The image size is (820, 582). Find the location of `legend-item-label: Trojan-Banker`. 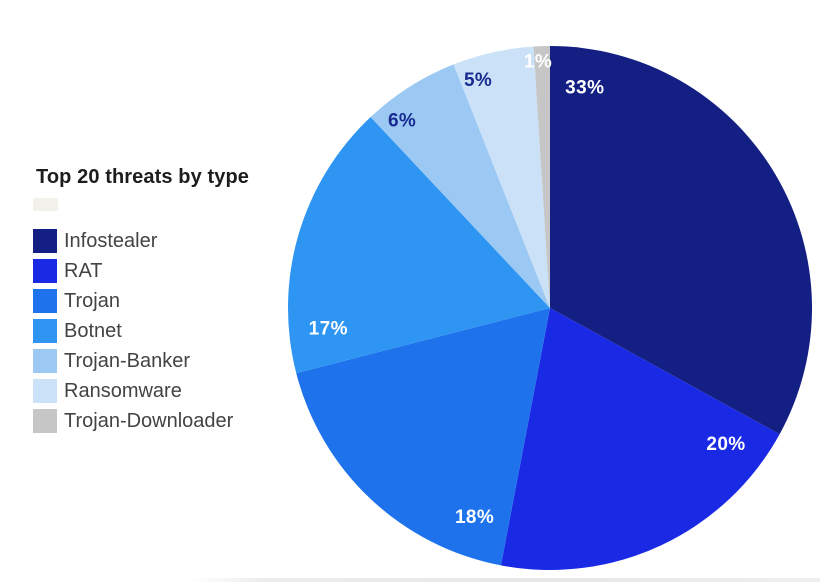

legend-item-label: Trojan-Banker is located at coordinates (127, 360).